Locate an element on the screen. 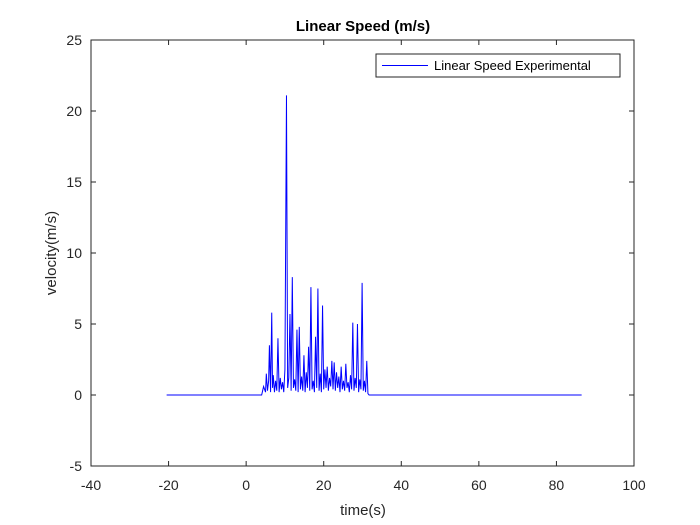  legend-label: Linear Speed Experimental is located at coordinates (512, 65).